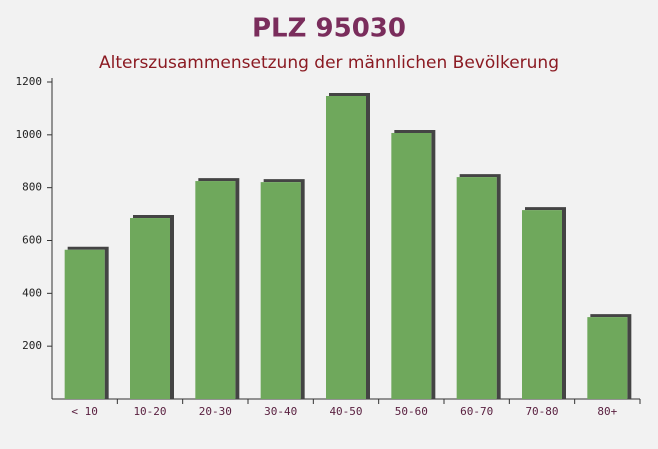 The image size is (658, 449). What do you see at coordinates (329, 29) in the screenshot?
I see `chart-title: PLZ 95030` at bounding box center [329, 29].